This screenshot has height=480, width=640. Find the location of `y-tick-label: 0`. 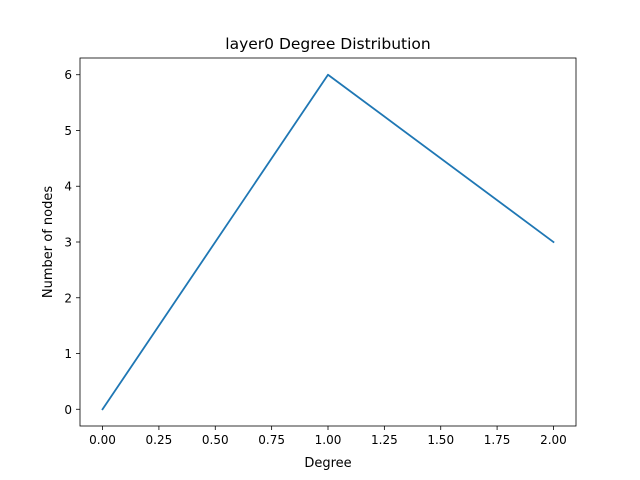

y-tick-label: 0 is located at coordinates (68, 410).